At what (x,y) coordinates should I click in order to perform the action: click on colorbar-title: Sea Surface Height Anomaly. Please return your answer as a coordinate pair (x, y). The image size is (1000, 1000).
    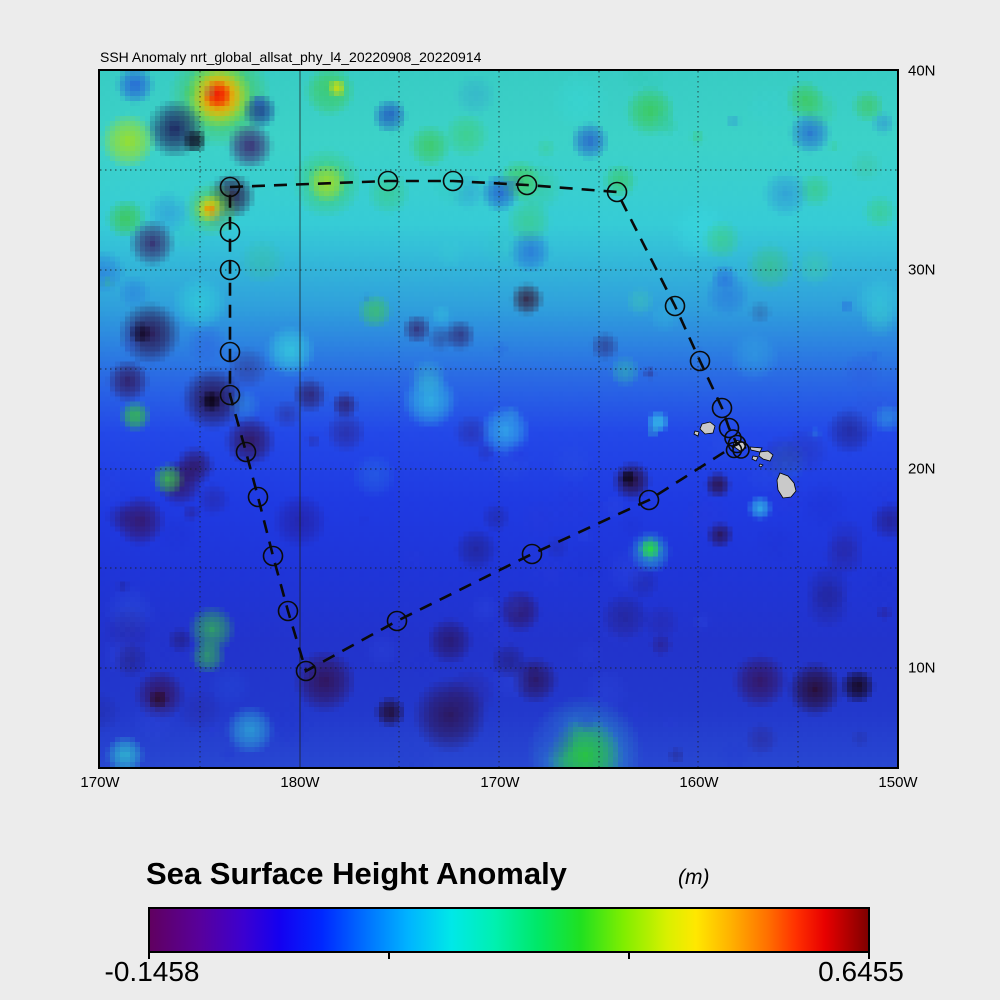
    Looking at the image, I should click on (356, 873).